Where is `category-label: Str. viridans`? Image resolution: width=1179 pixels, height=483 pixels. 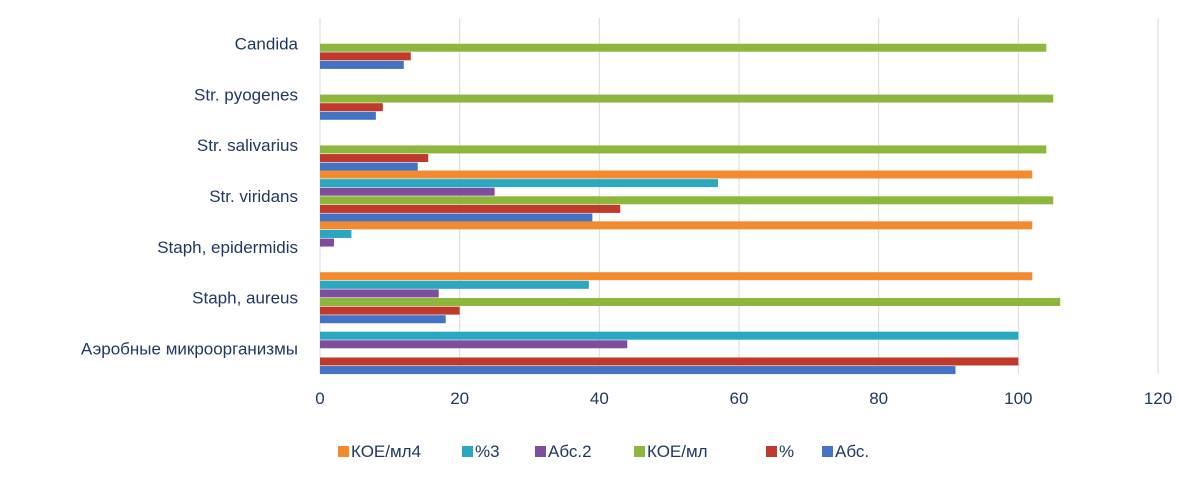 category-label: Str. viridans is located at coordinates (253, 196).